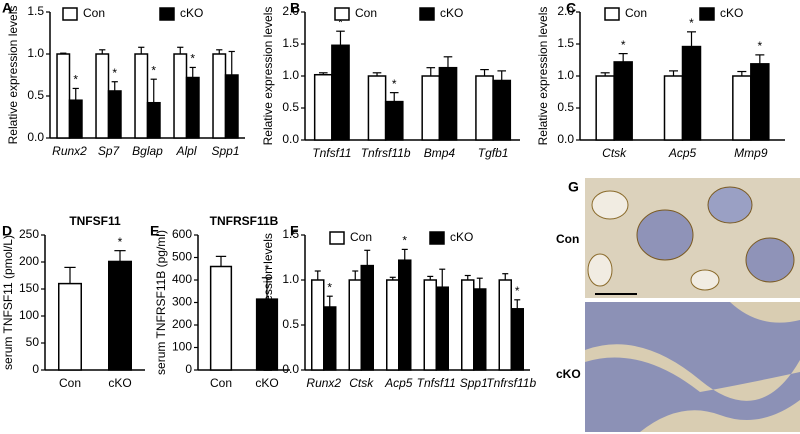 This screenshot has height=434, width=800. What do you see at coordinates (29, 288) in the screenshot?
I see `y-tick-label: 150` at bounding box center [29, 288].